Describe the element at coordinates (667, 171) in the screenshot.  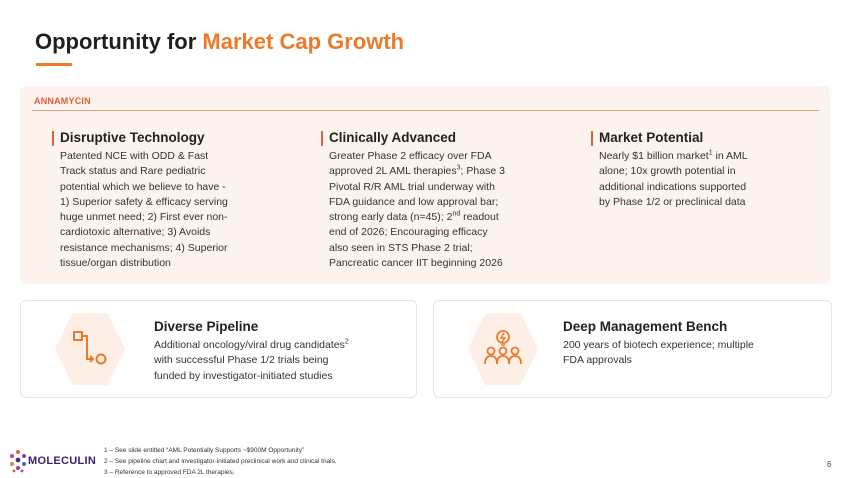
I see `column-line: alone; 10x growth potential in` at that location.